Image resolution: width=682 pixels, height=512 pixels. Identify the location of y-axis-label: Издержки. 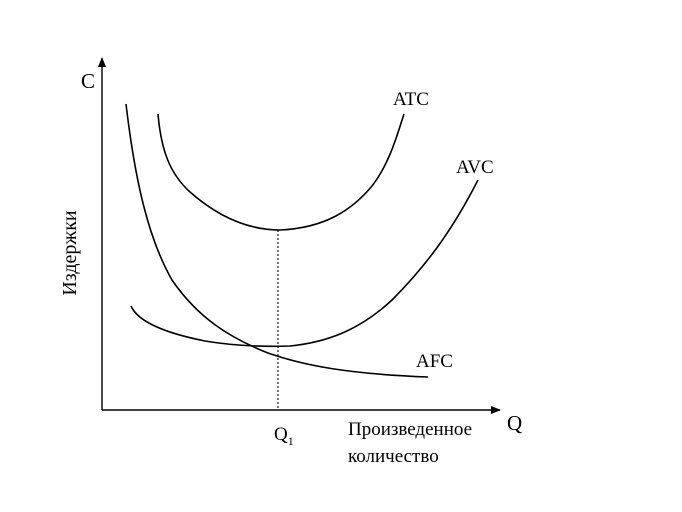
(70, 253).